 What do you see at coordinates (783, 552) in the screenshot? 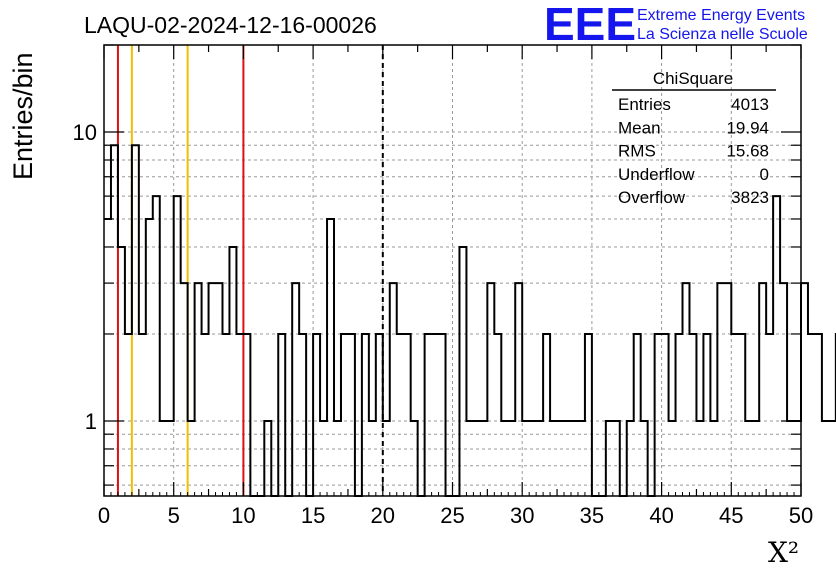
I see `x-axis-label: X²` at bounding box center [783, 552].